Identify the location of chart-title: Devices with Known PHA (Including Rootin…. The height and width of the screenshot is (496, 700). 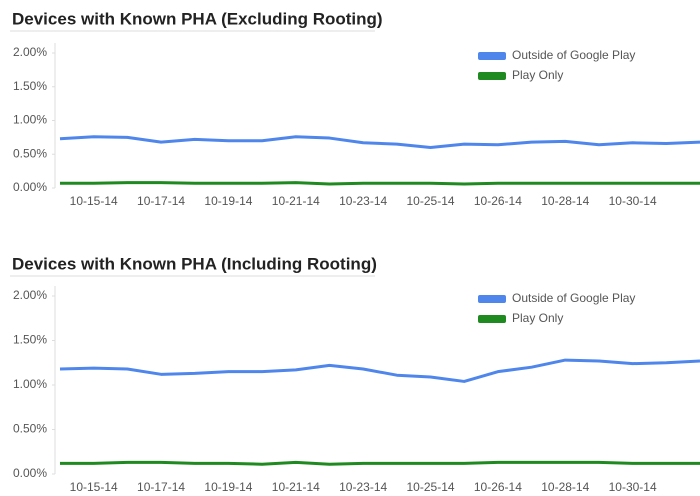
(194, 263).